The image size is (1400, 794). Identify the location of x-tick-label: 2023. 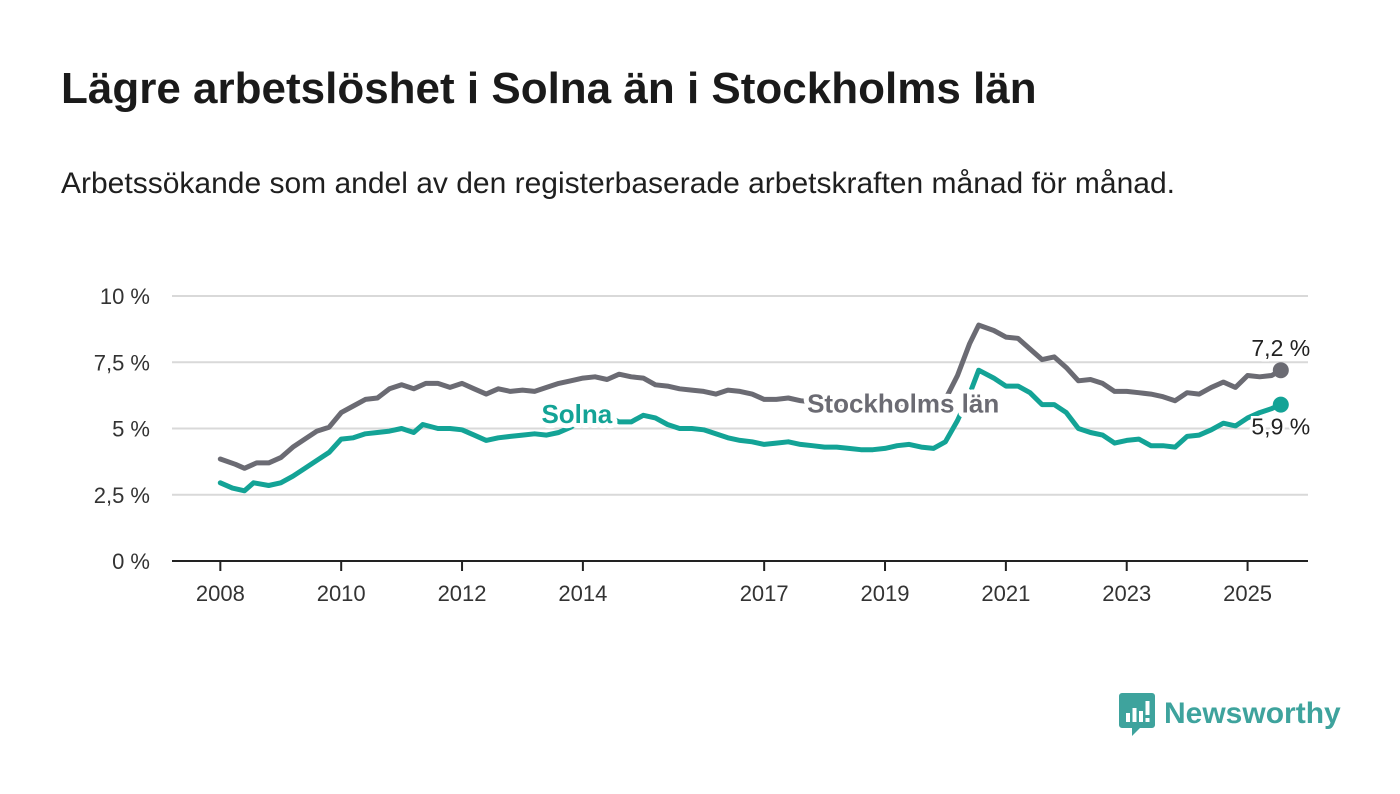
(1126, 593).